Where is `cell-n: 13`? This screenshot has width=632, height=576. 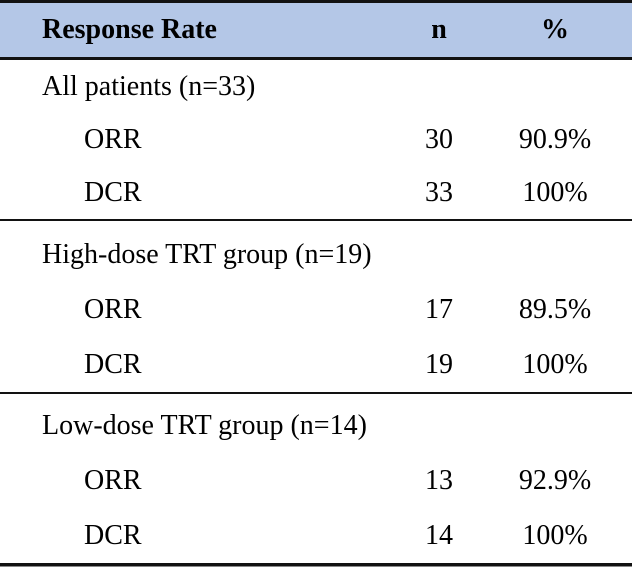
cell-n: 13 is located at coordinates (439, 480).